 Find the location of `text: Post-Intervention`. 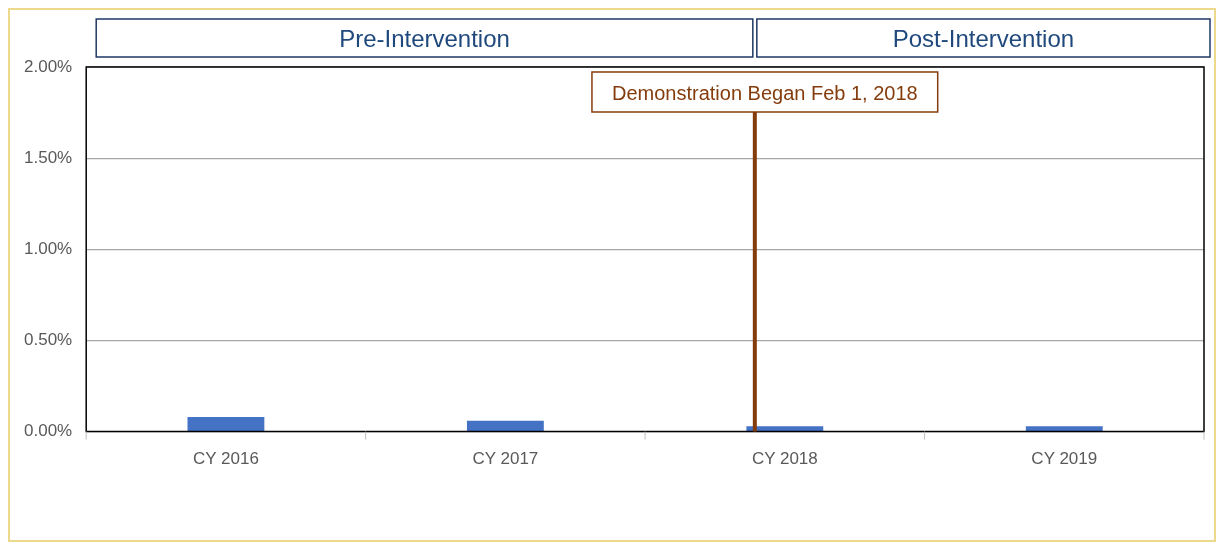

text: Post-Intervention is located at coordinates (983, 38).